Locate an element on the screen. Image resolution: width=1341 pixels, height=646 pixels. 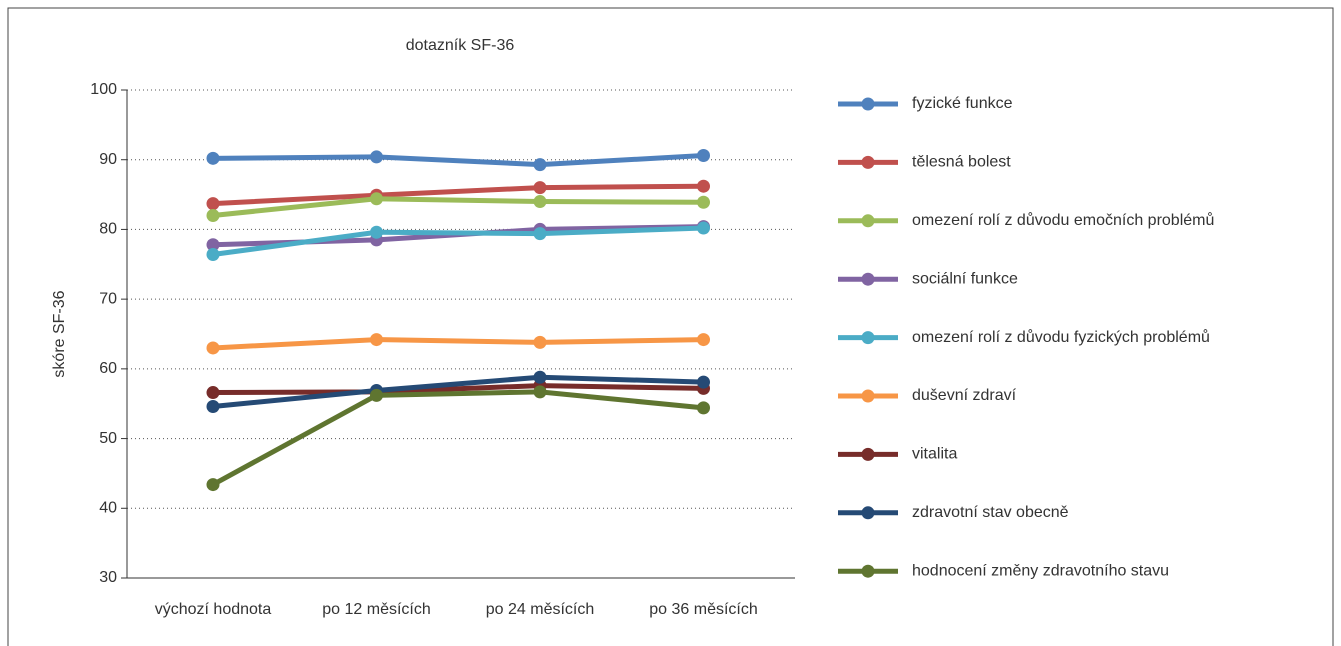
legend-label: vitalita is located at coordinates (934, 454).